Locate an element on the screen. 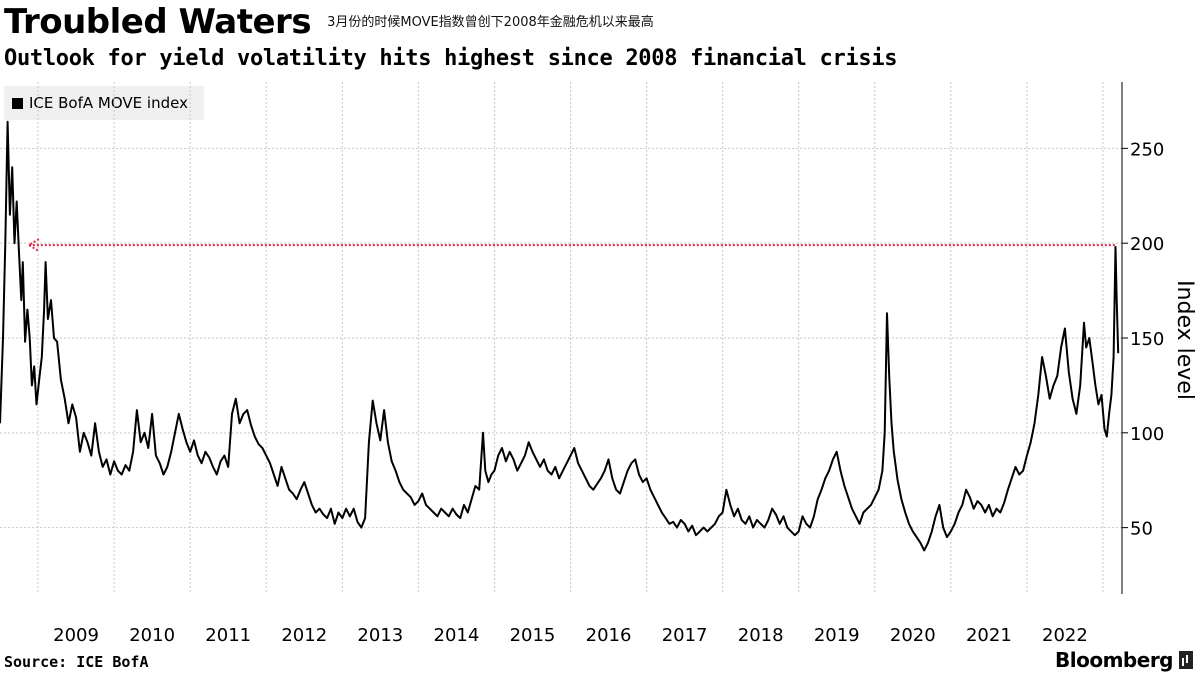  chart-title: Troubled Waters is located at coordinates (158, 22).